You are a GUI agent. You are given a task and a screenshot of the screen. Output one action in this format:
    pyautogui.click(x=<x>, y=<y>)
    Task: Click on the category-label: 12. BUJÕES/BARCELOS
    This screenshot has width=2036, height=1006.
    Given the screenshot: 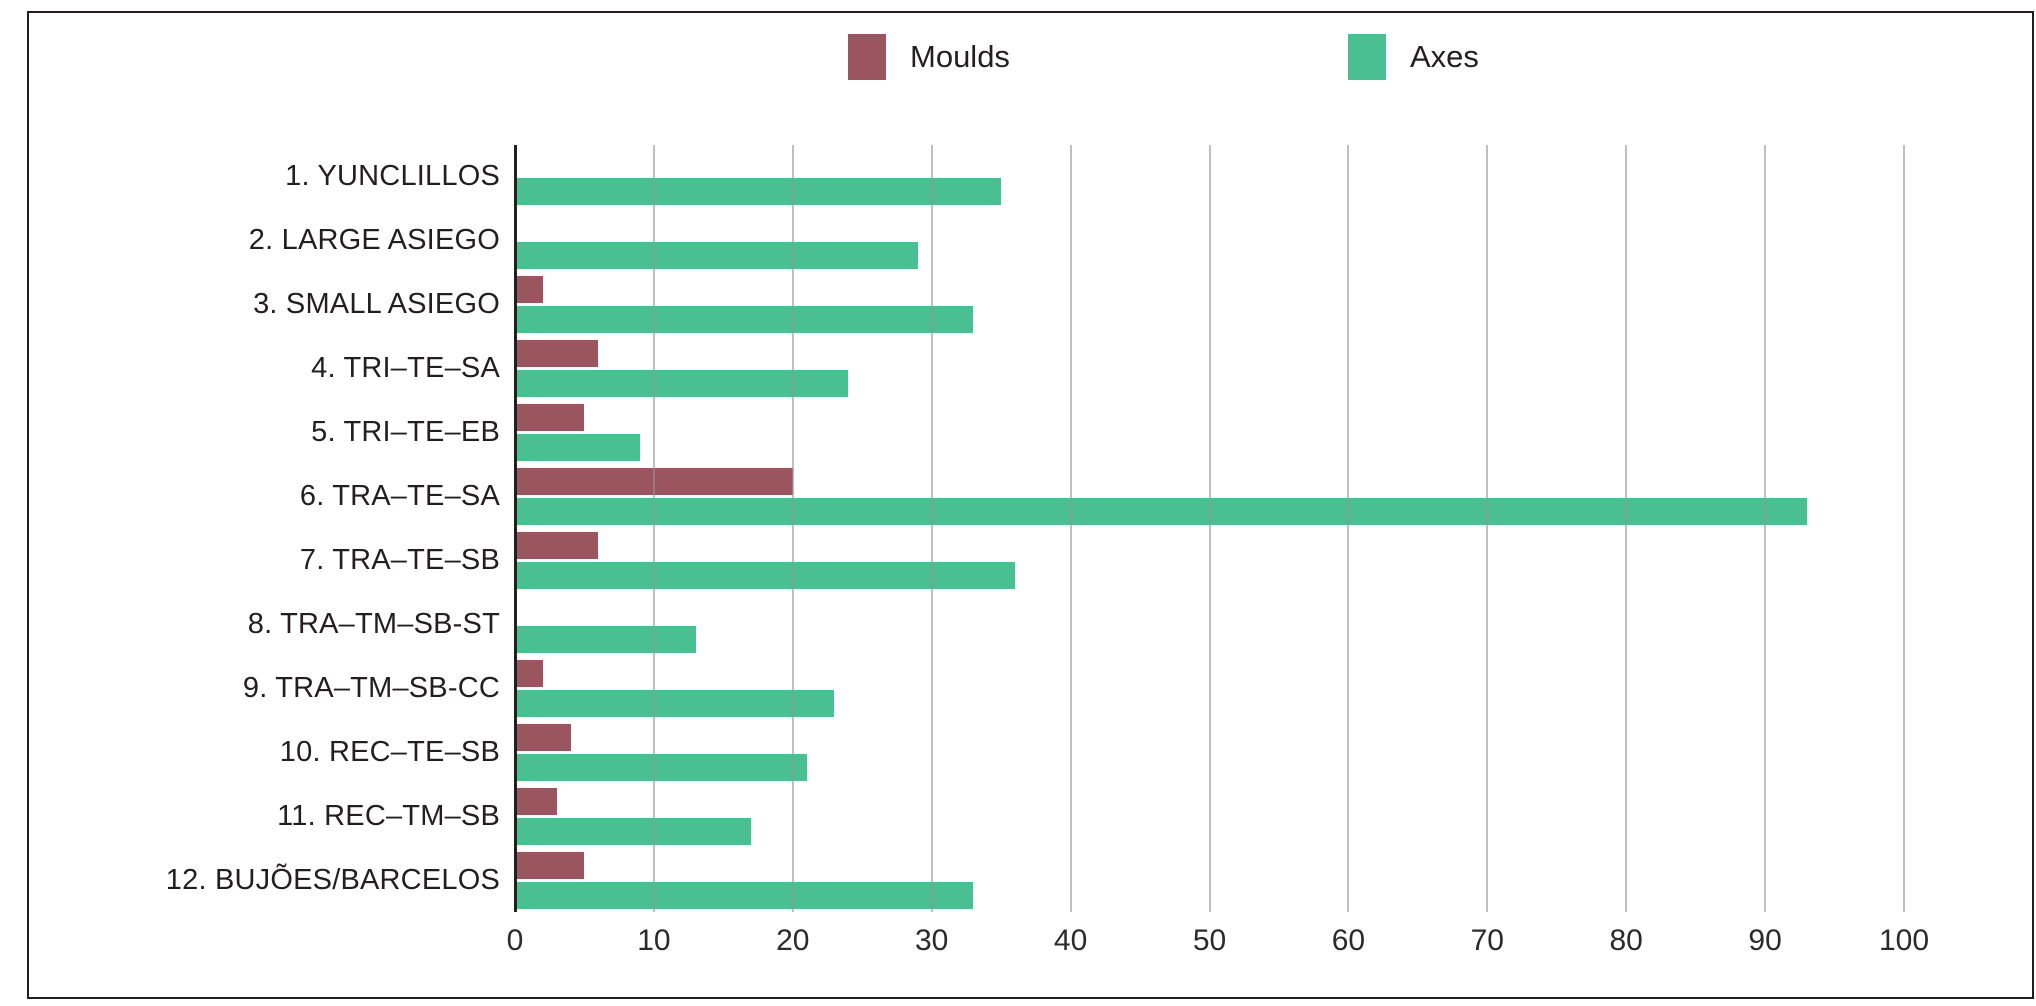 What is the action you would take?
    pyautogui.click(x=332, y=879)
    